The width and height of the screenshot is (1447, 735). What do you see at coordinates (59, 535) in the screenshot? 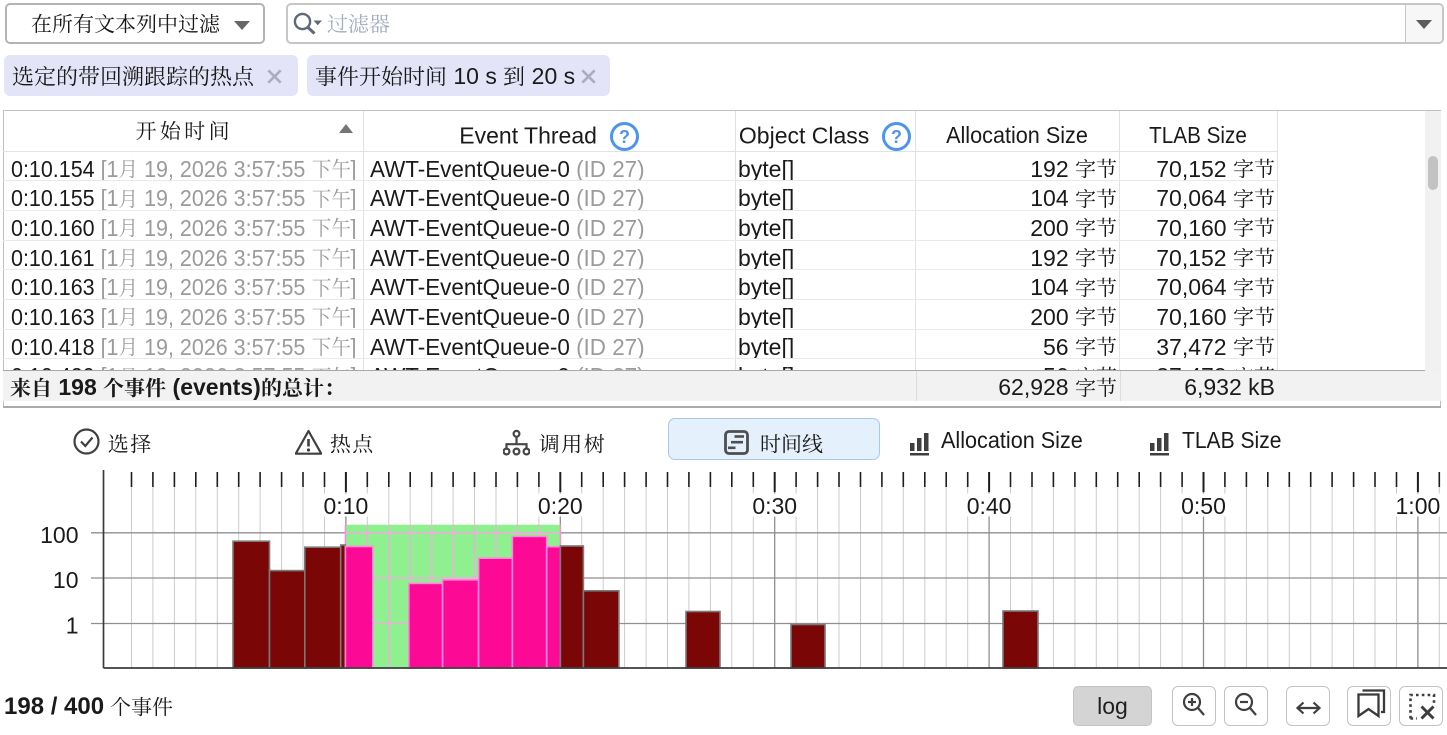
I see `svg-text: 100` at bounding box center [59, 535].